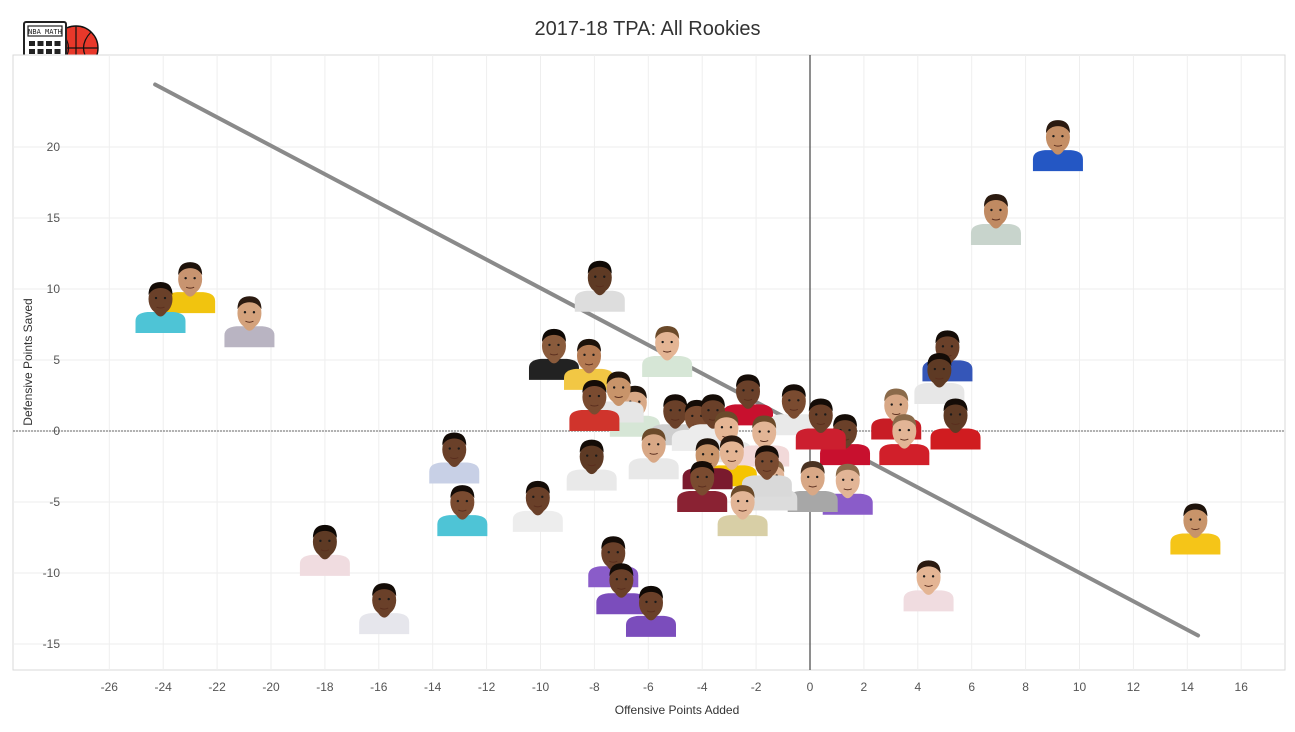 The width and height of the screenshot is (1295, 732). What do you see at coordinates (271, 687) in the screenshot?
I see `x-tick-label: -20` at bounding box center [271, 687].